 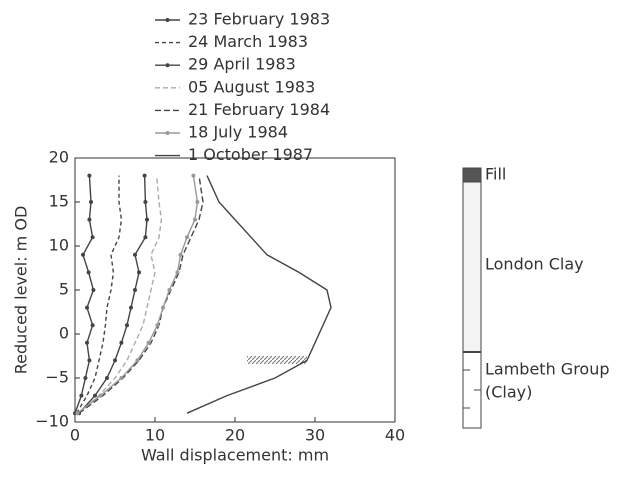 I want to click on stratum-label: Lambeth Group, so click(x=547, y=369).